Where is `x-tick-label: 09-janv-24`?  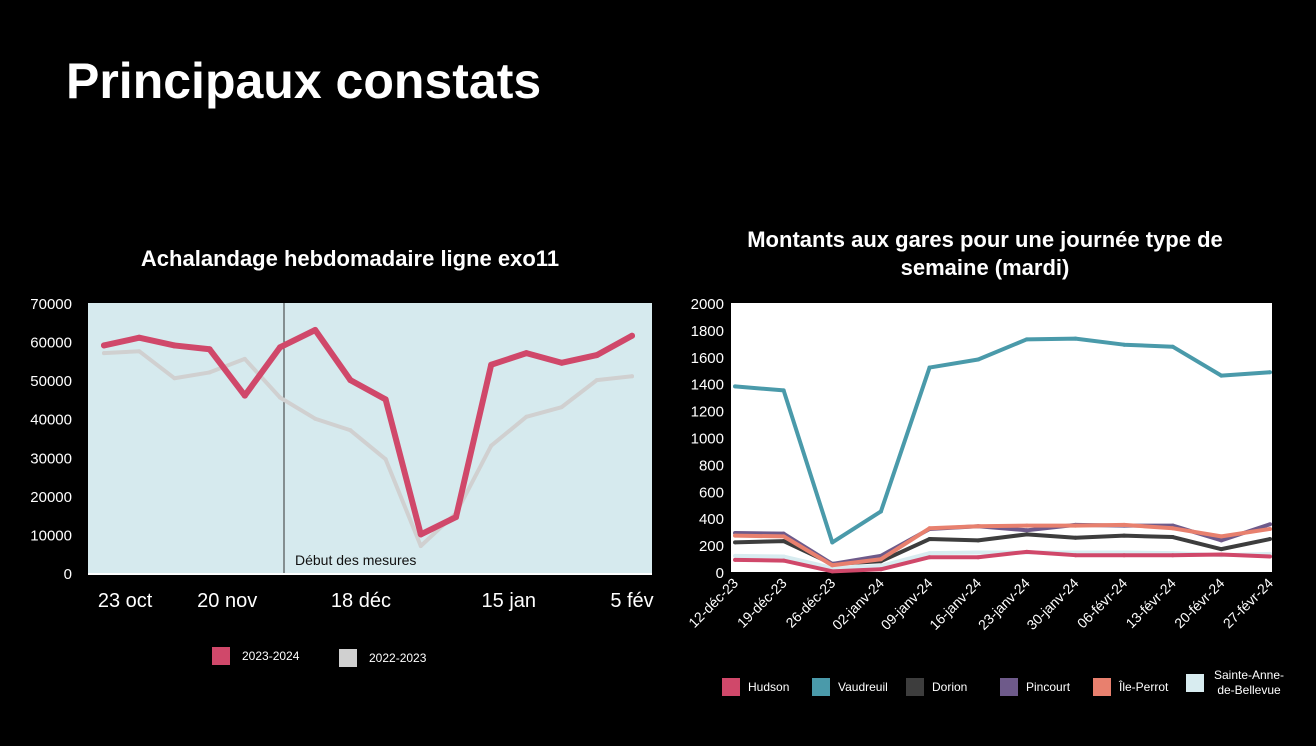
x-tick-label: 09-janv-24 is located at coordinates (907, 604).